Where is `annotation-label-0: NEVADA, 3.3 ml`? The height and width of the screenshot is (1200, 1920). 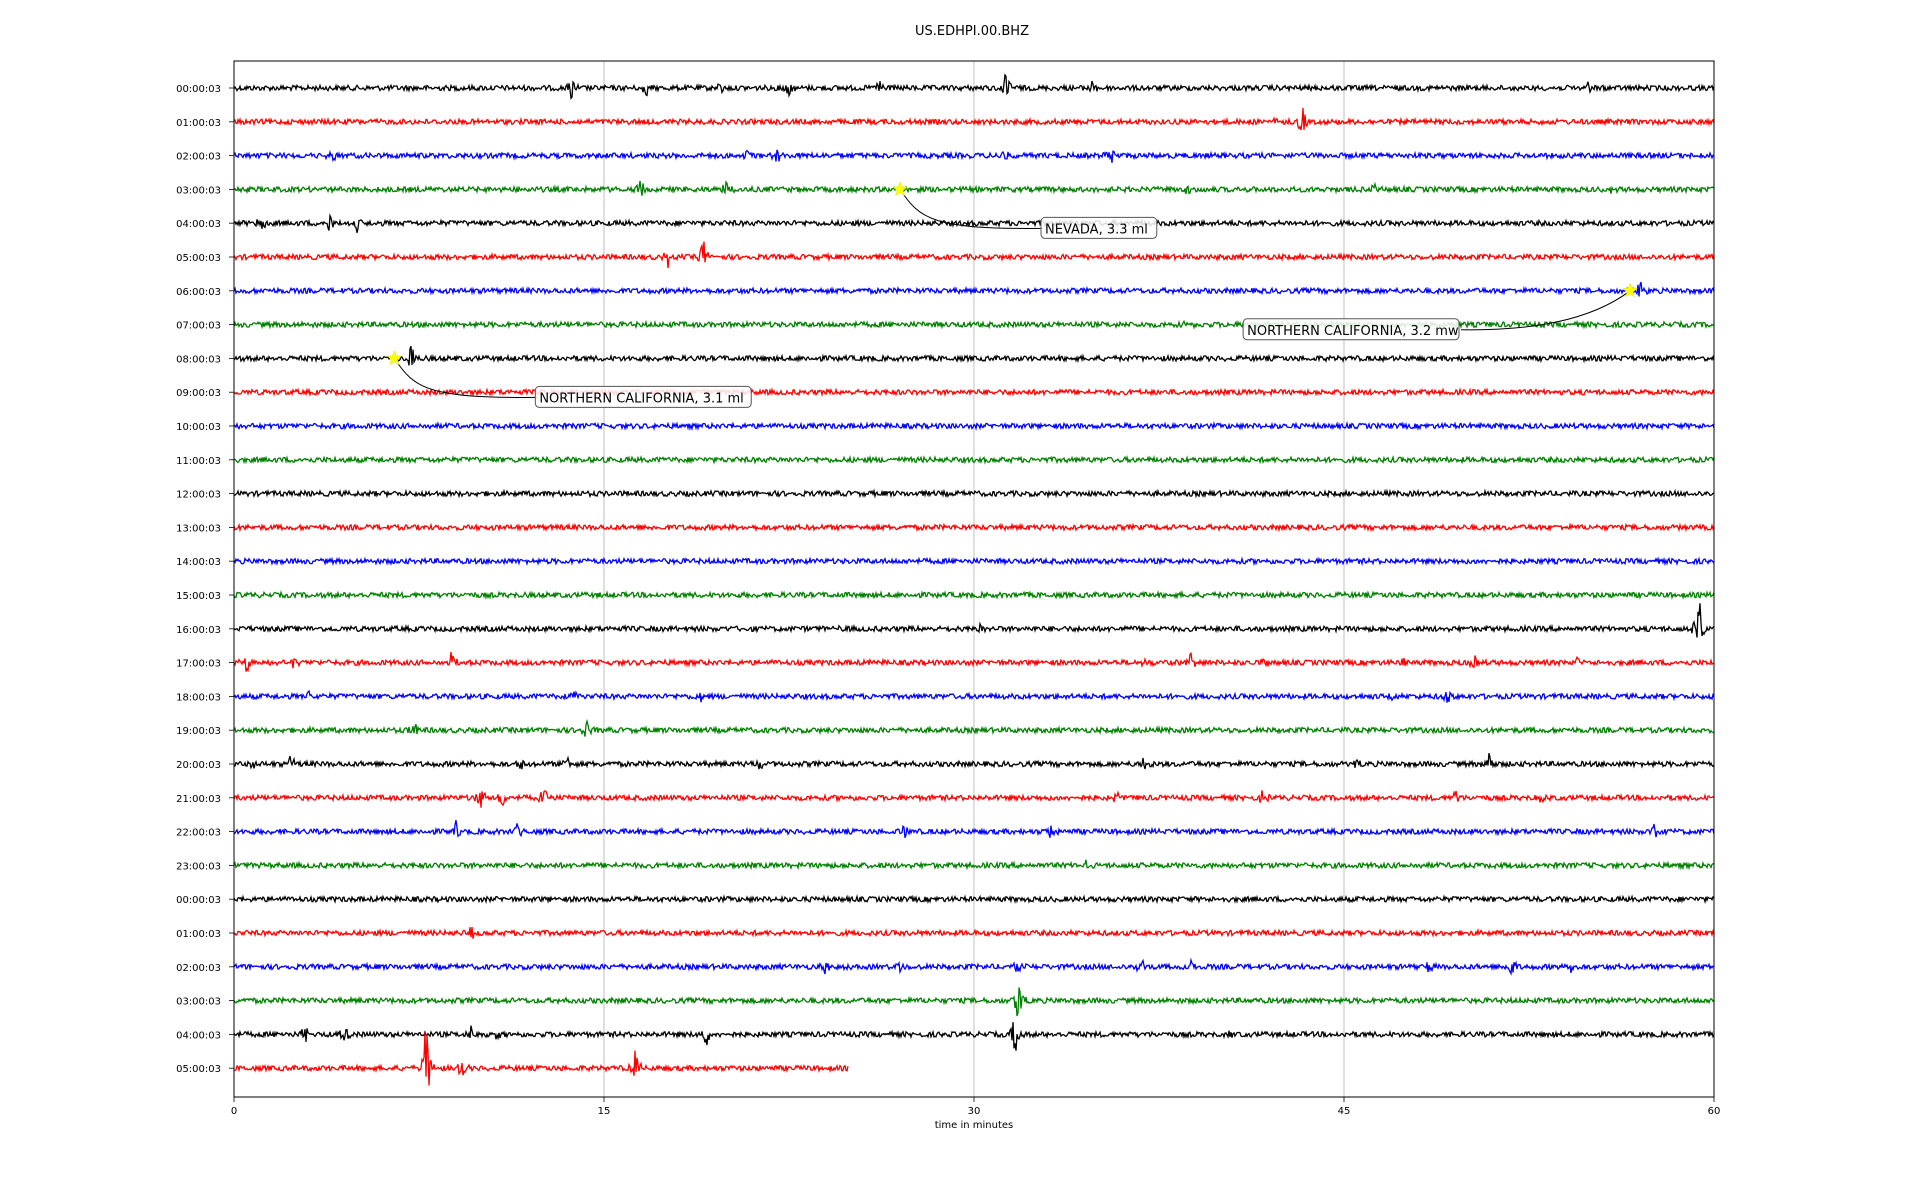
annotation-label-0: NEVADA, 3.3 ml is located at coordinates (1096, 229).